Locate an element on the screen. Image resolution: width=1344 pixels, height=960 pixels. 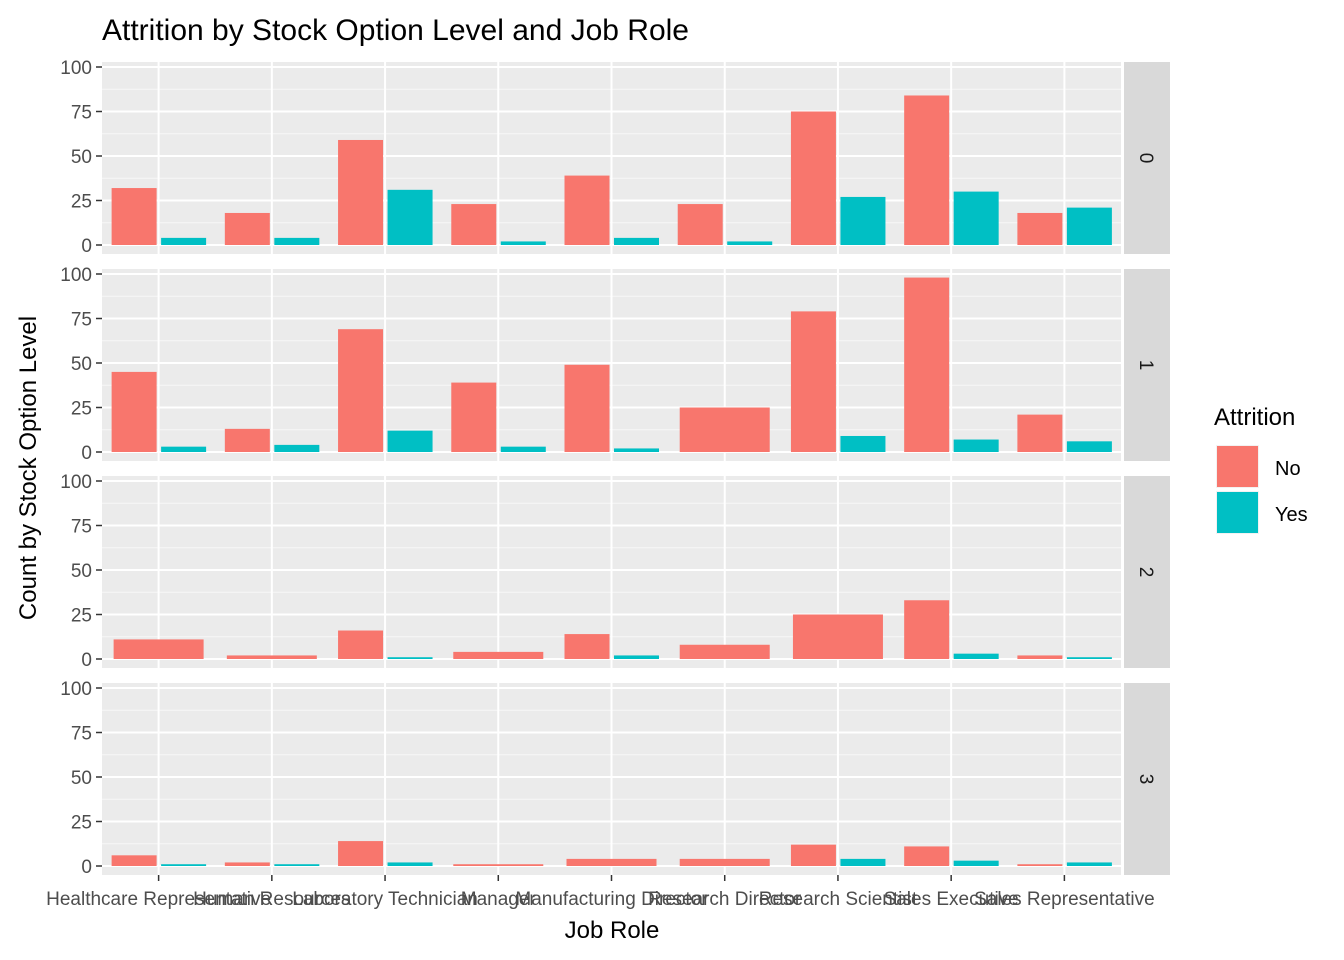
x-tick-label: Sales Representative is located at coordinates (1064, 899).